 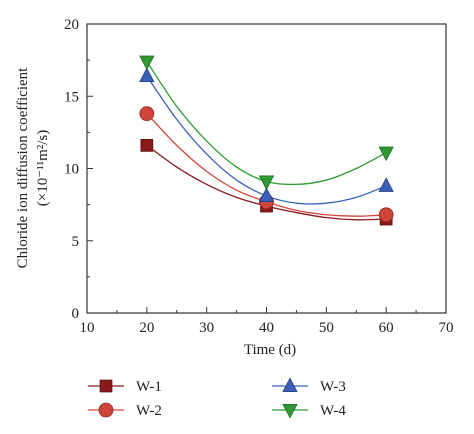 What do you see at coordinates (206, 328) in the screenshot?
I see `x-tick-label: 30` at bounding box center [206, 328].